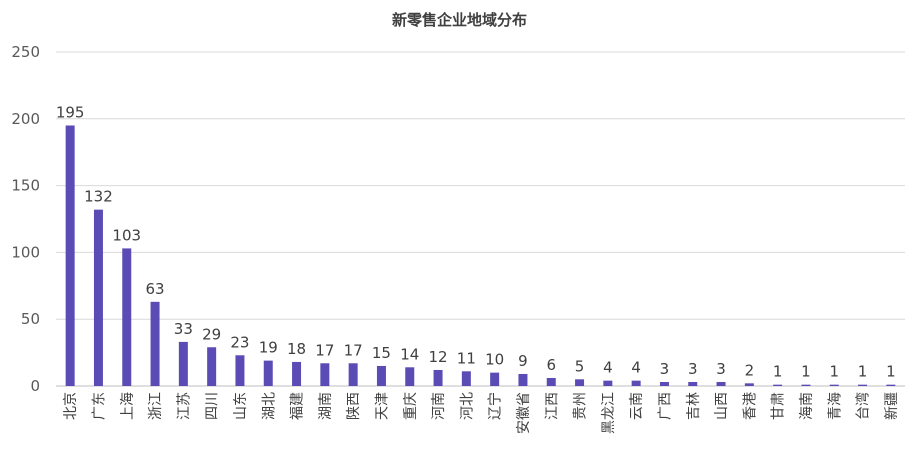 Image resolution: width=919 pixels, height=453 pixels. I want to click on data-label: 2, so click(750, 370).